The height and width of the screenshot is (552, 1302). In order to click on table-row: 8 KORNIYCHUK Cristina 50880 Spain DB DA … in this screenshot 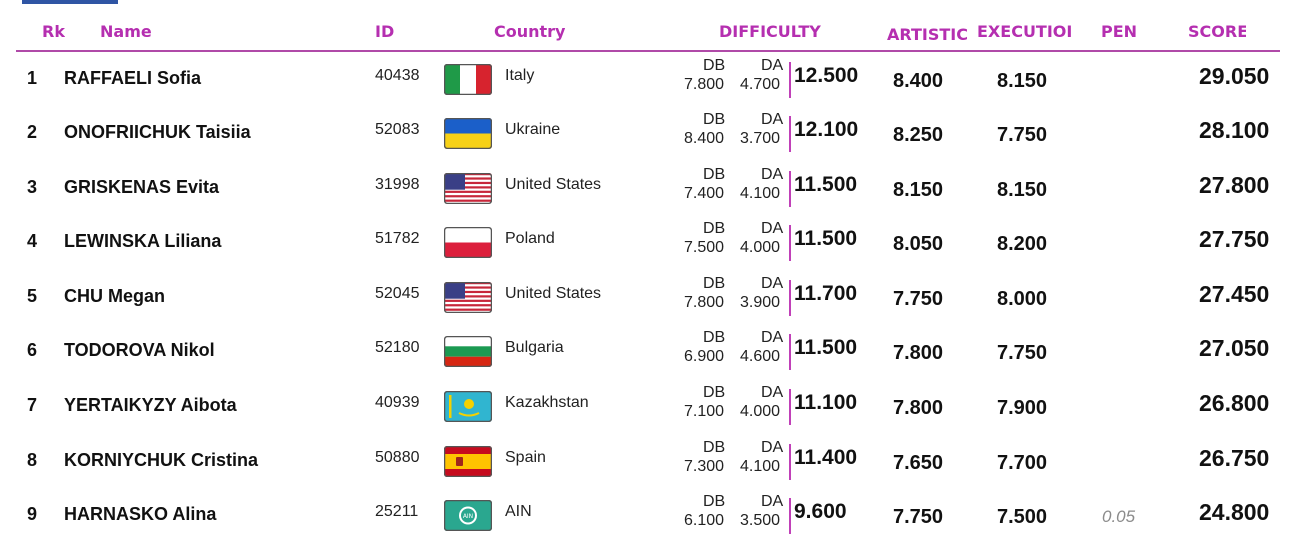, I will do `click(651, 461)`.